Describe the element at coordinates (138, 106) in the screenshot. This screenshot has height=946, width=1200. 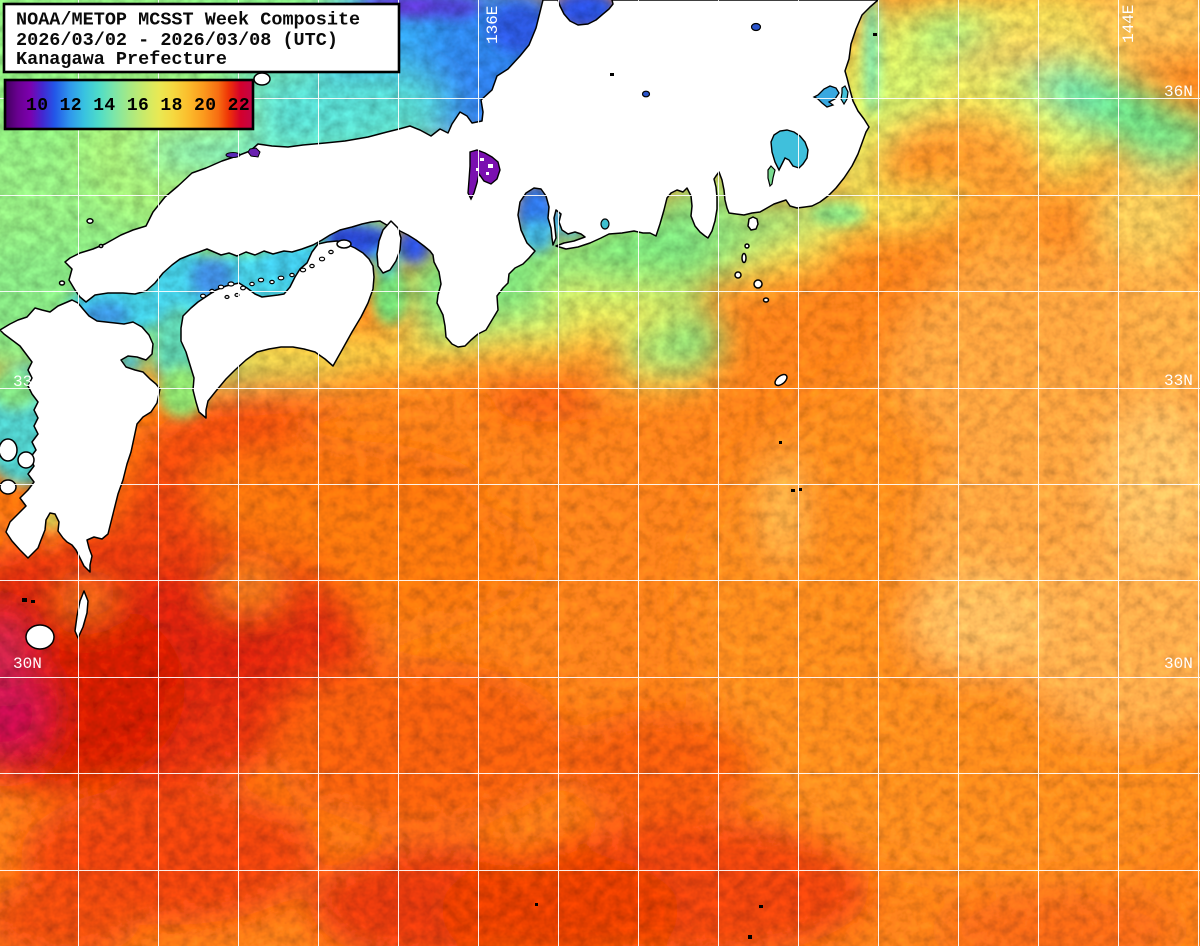
I see `svg-text: 10 12 14 16 18 20 22` at that location.